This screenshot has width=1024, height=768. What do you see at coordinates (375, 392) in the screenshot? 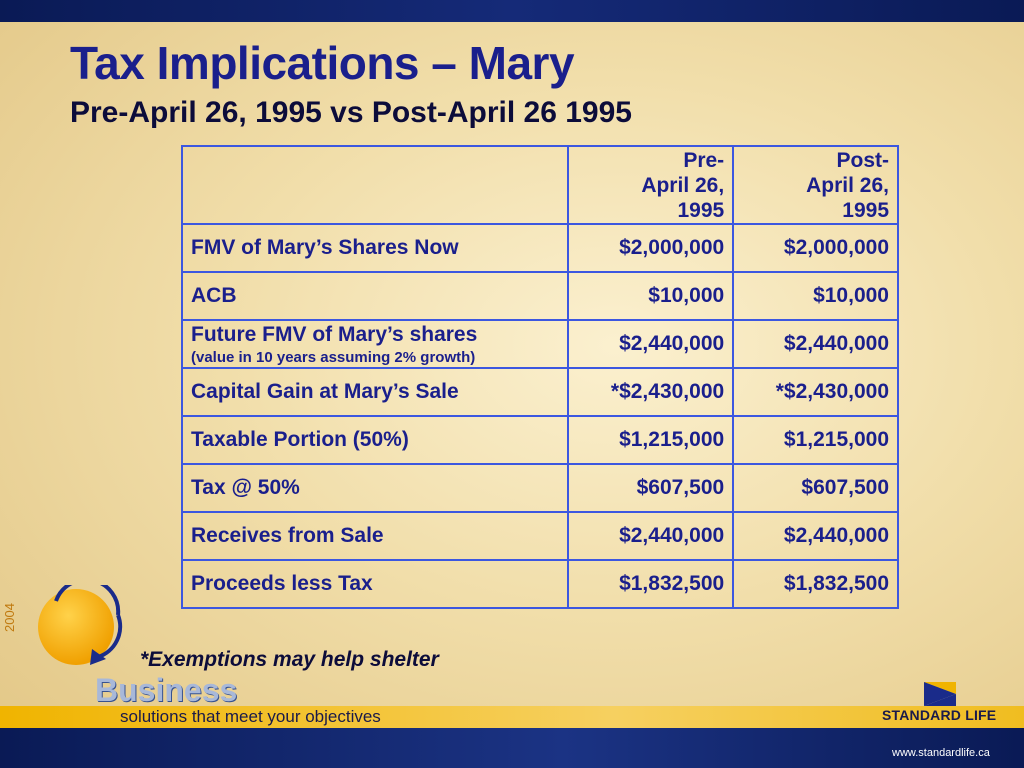
I see `row-label: Capital Gain at Mary’s Sale` at bounding box center [375, 392].